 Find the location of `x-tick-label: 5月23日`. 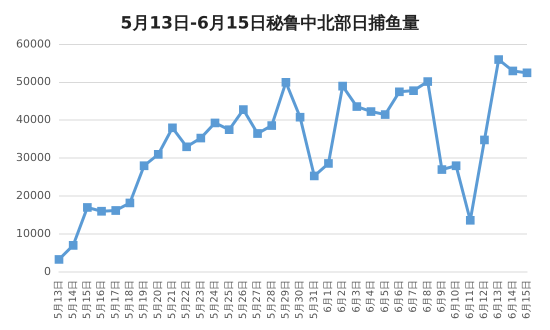

x-tick-label: 5月23日 is located at coordinates (200, 300).